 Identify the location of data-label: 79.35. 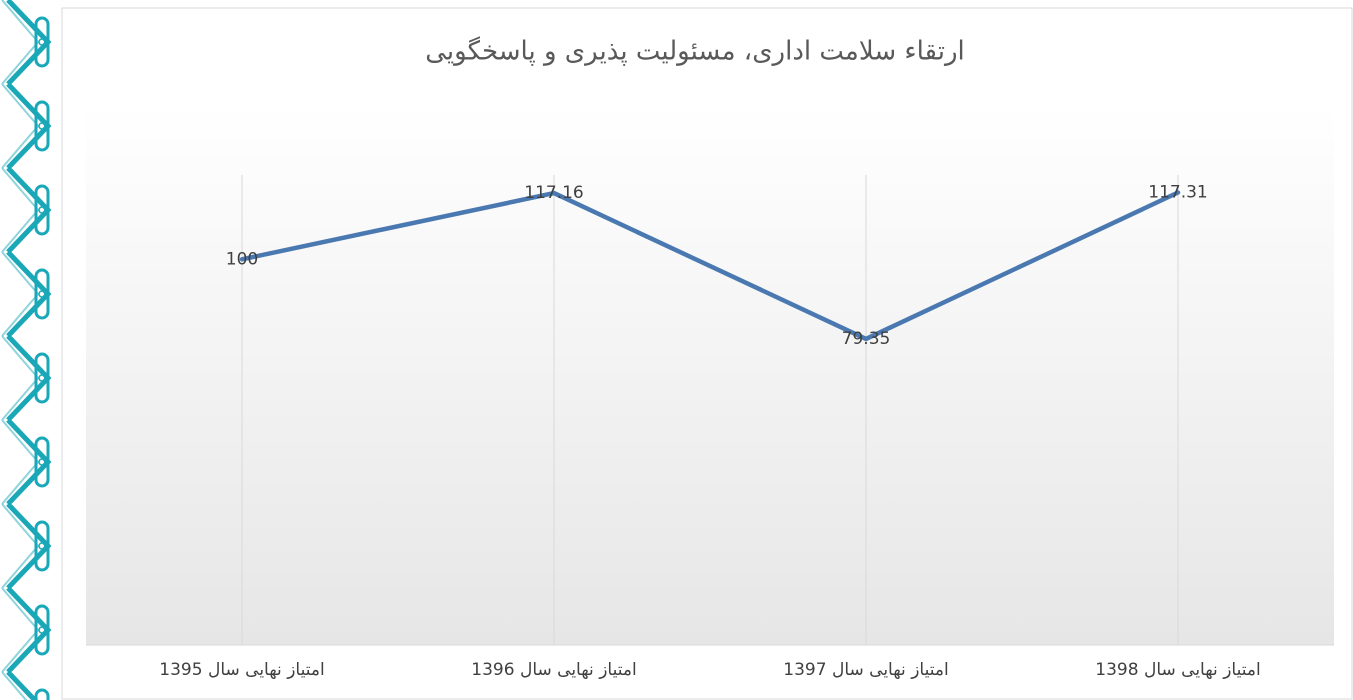
(866, 339).